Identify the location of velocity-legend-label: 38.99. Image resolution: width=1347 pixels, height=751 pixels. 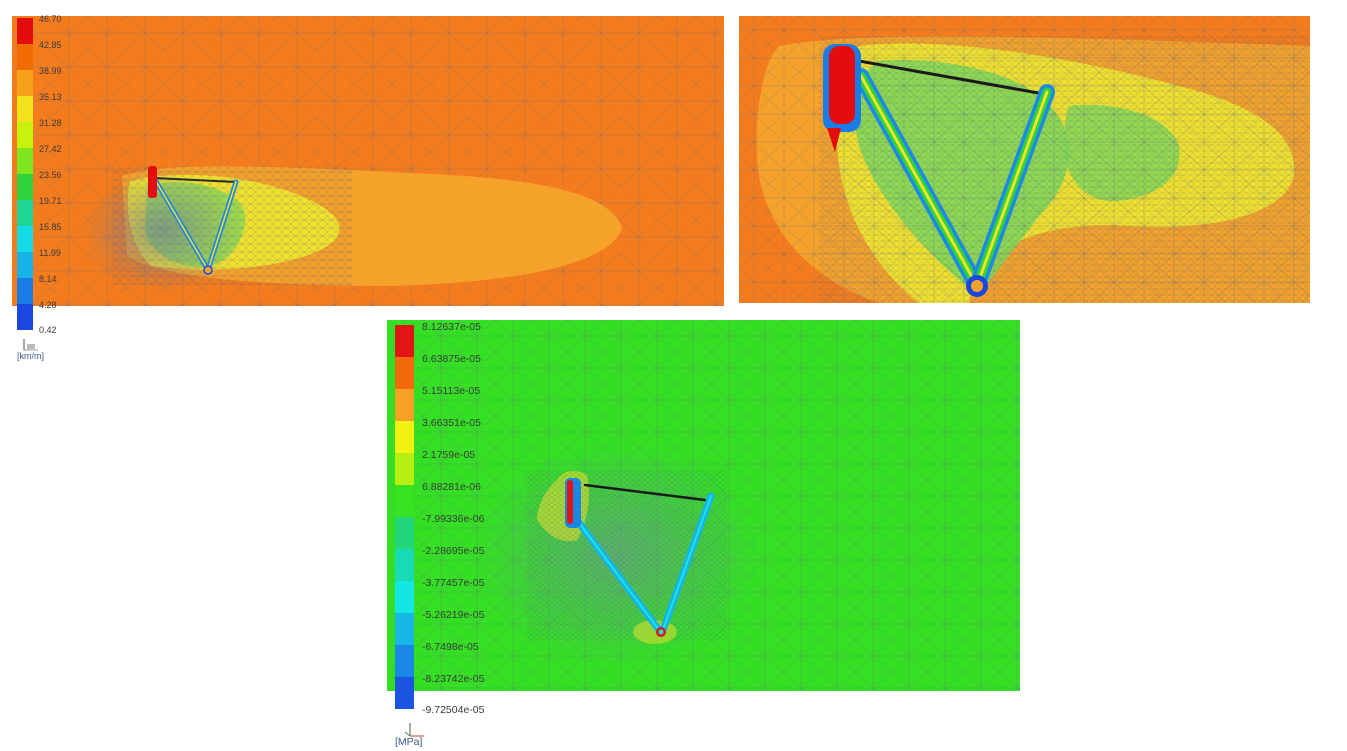
(50, 71).